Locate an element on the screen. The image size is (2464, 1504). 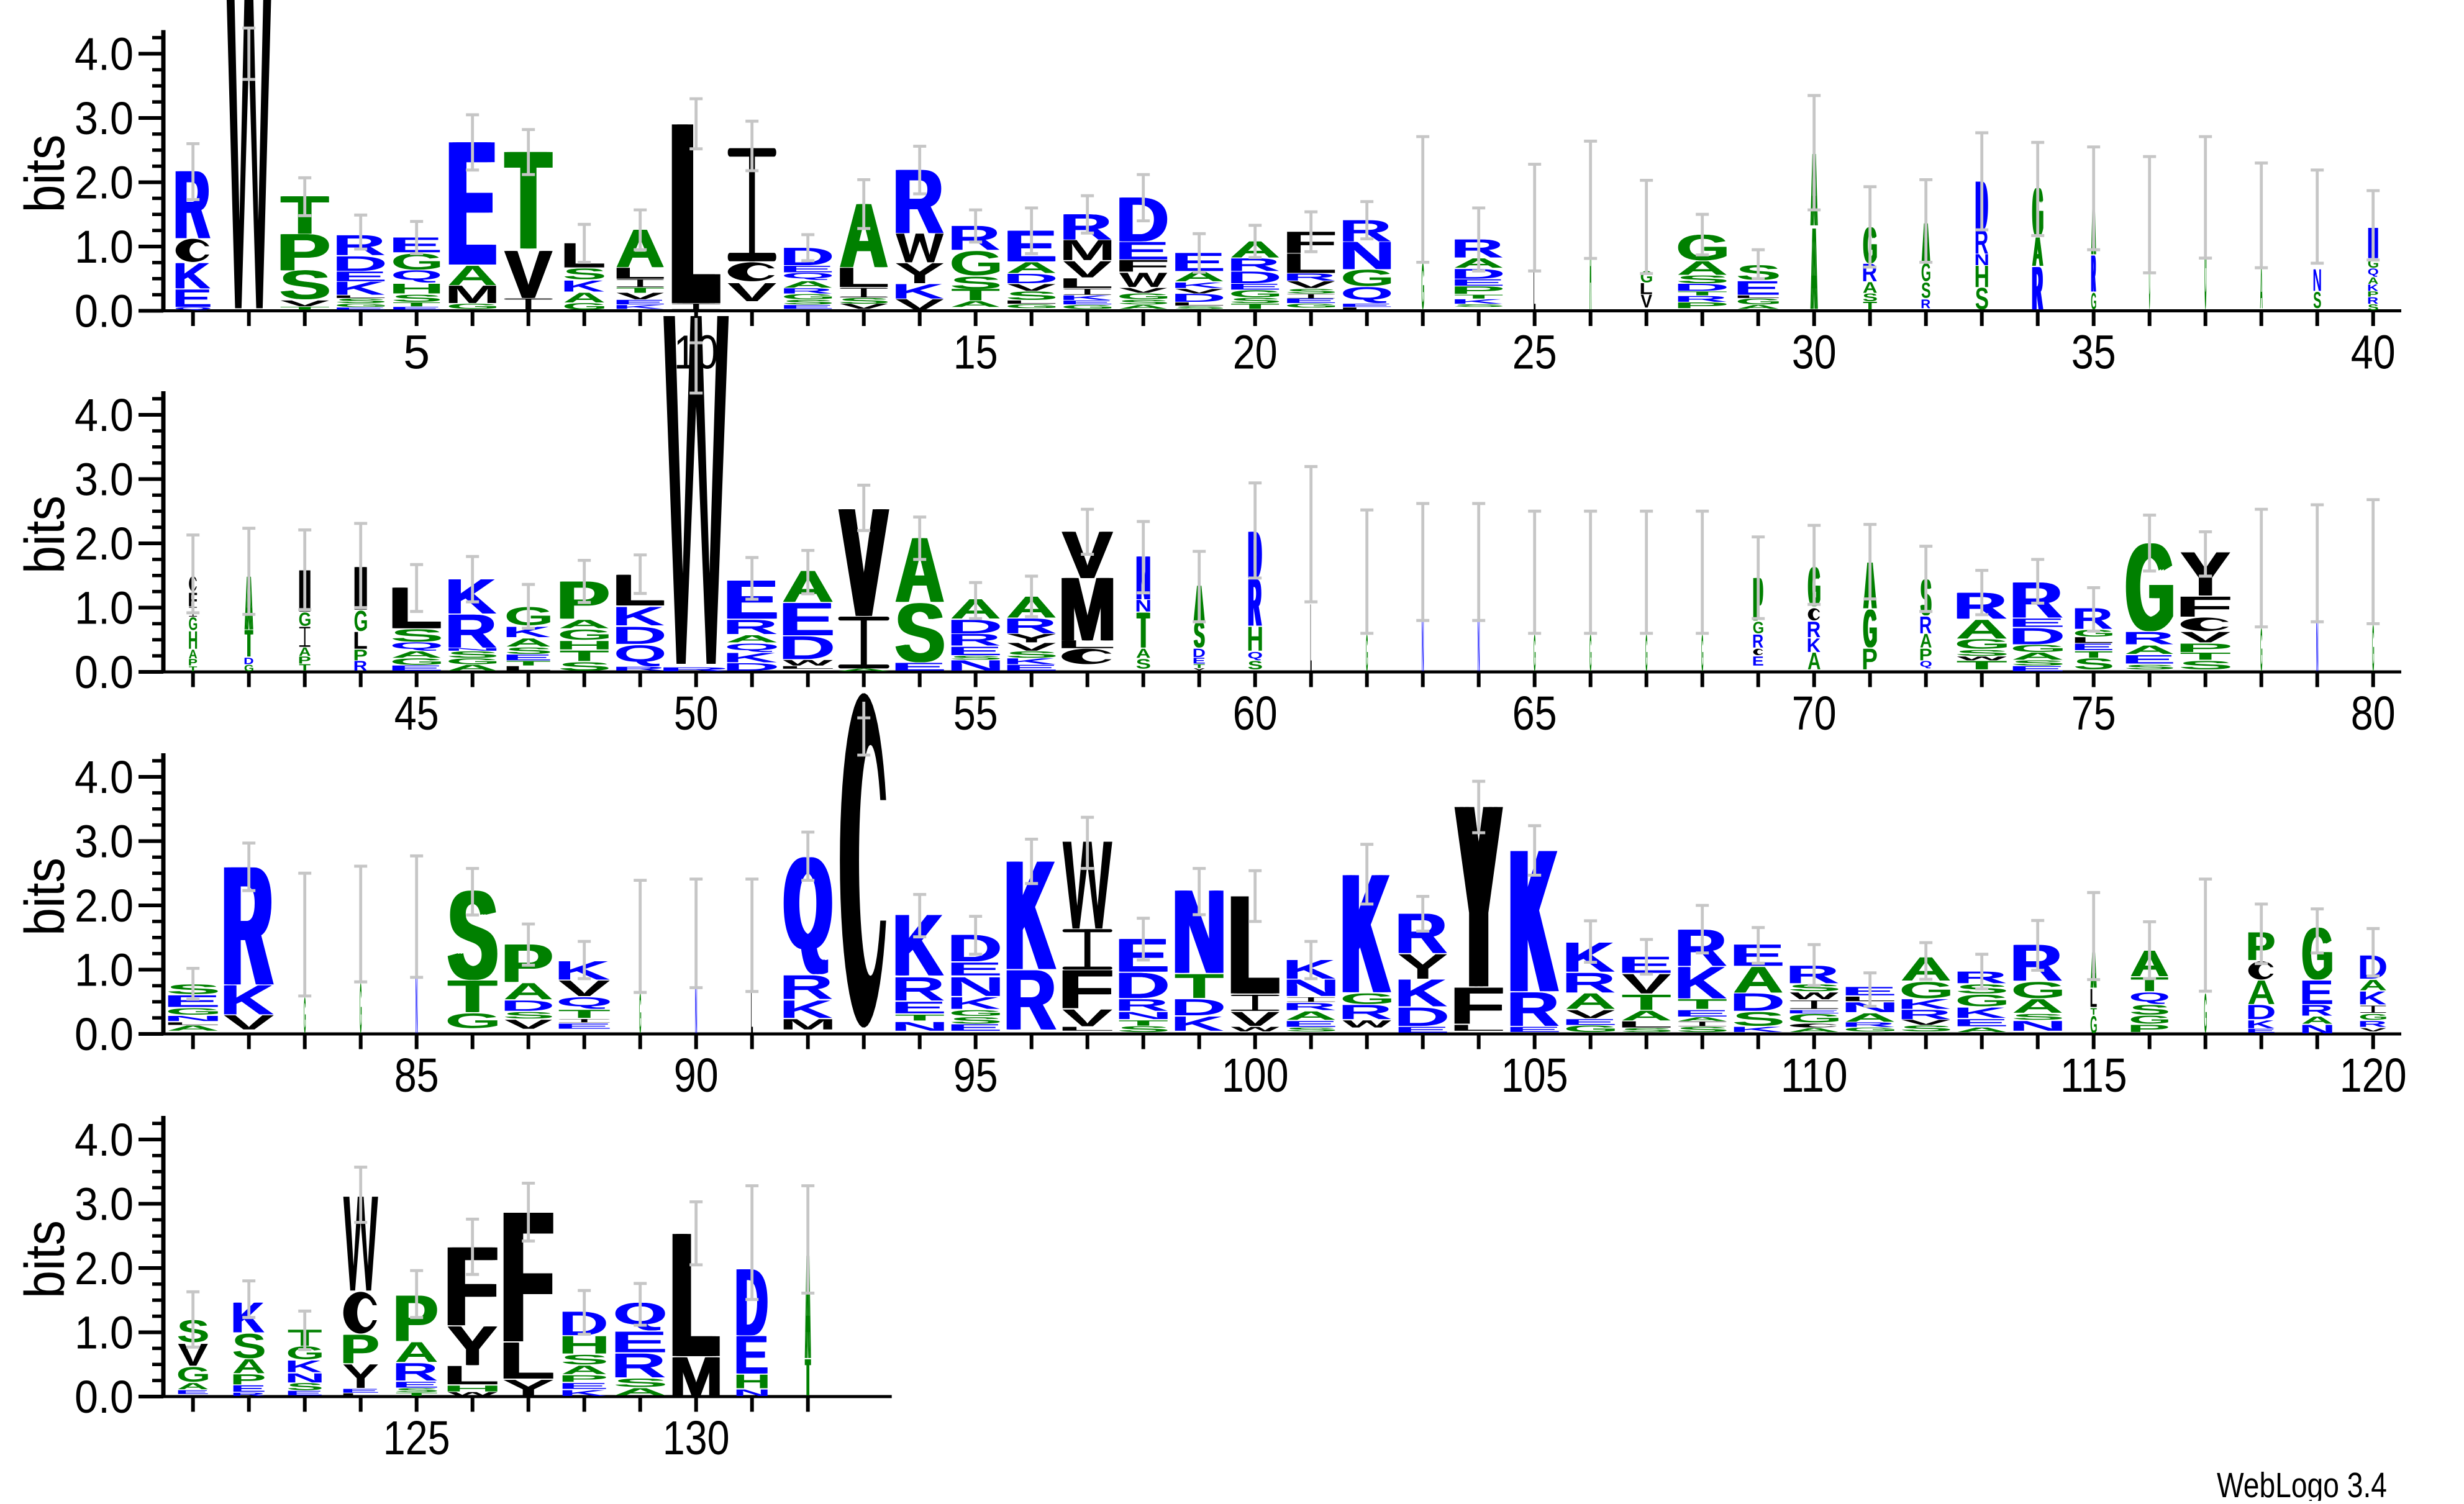
svg-text: 95 is located at coordinates (975, 1075).